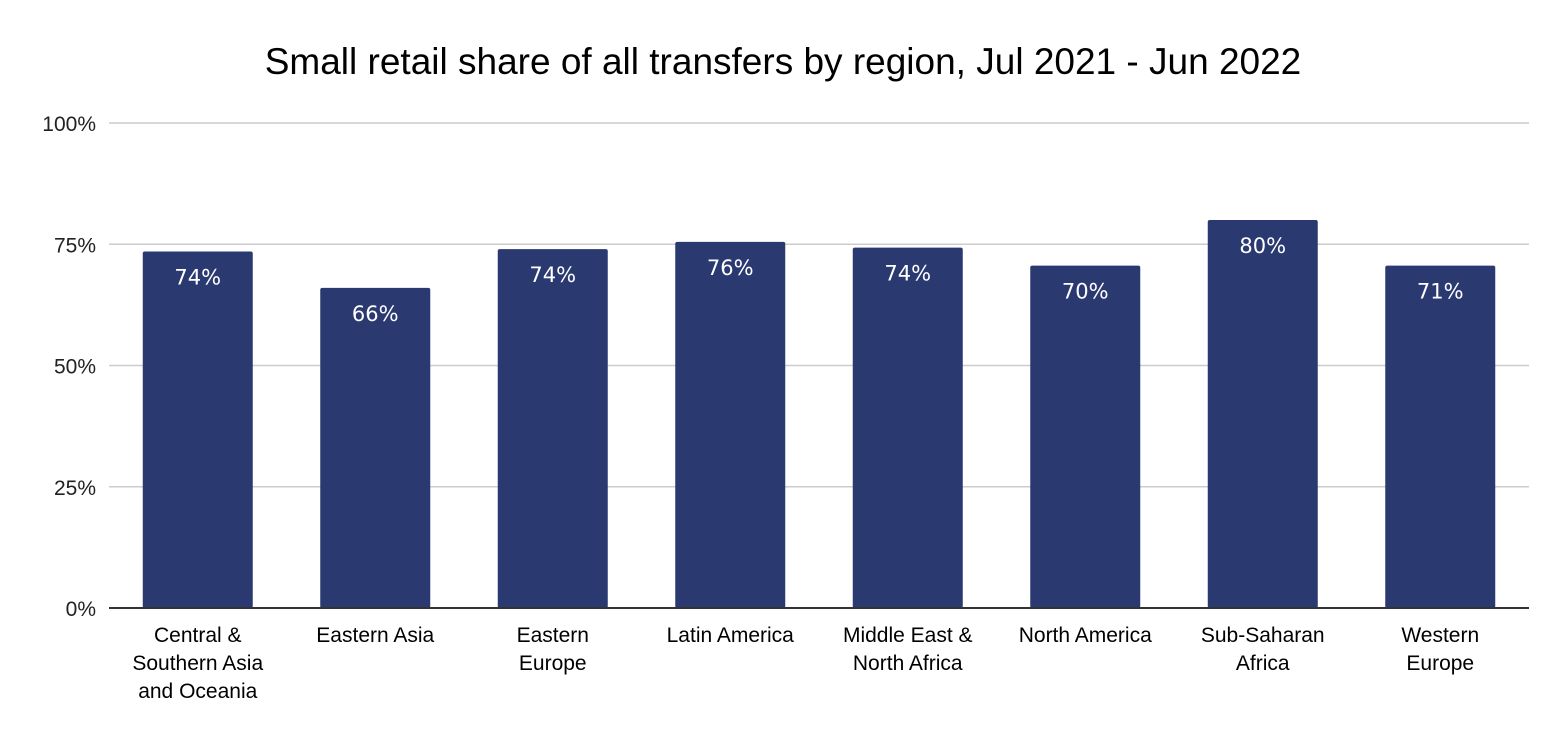 This screenshot has height=742, width=1566. What do you see at coordinates (75, 488) in the screenshot?
I see `y-tick-label: 25%` at bounding box center [75, 488].